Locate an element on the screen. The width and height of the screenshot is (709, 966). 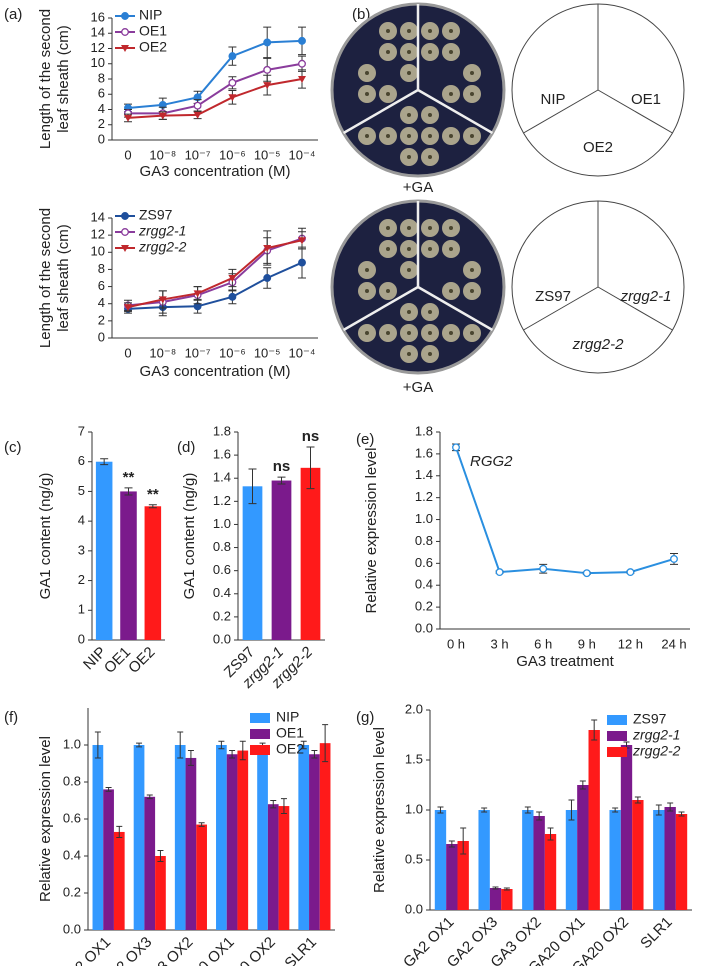
x-axis-label: GA3 concentration (M) is located at coordinates (215, 371).